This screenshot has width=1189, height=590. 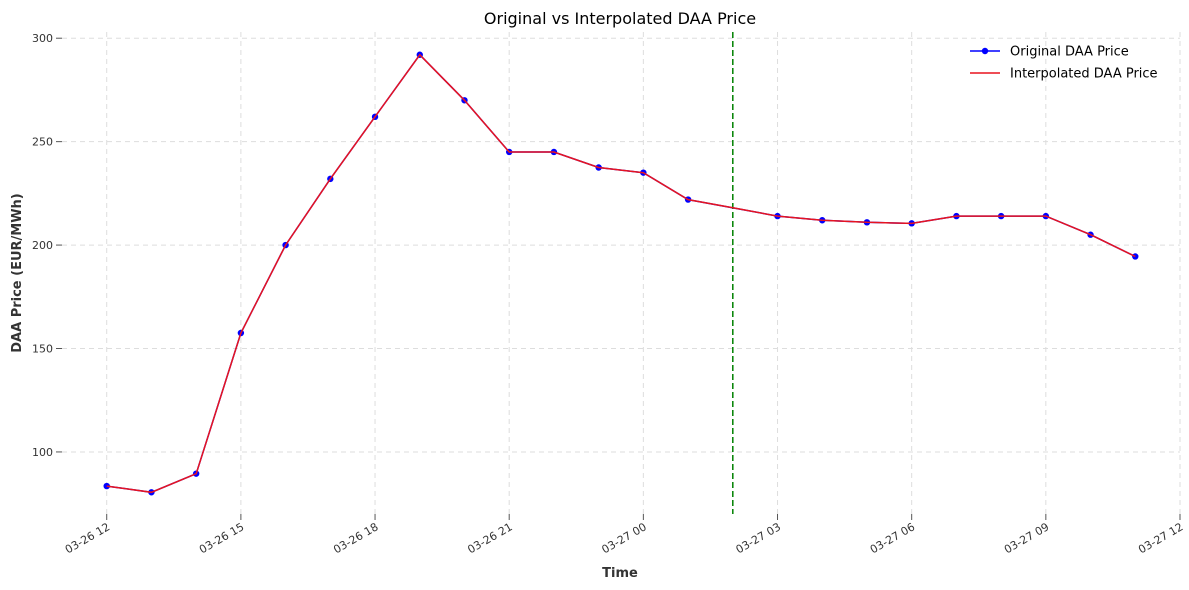 I want to click on y-tick-label: 200, so click(x=42, y=245).